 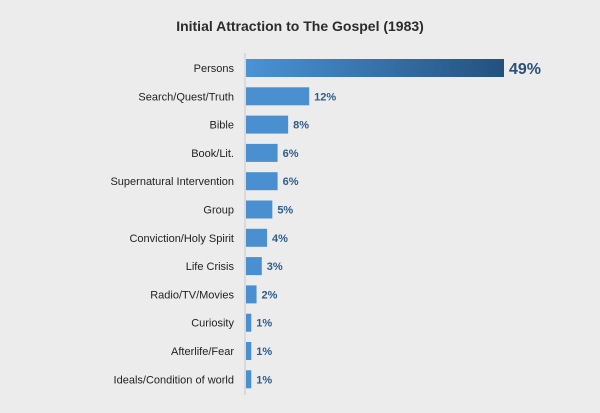 I want to click on category-label: Bible, so click(x=222, y=126).